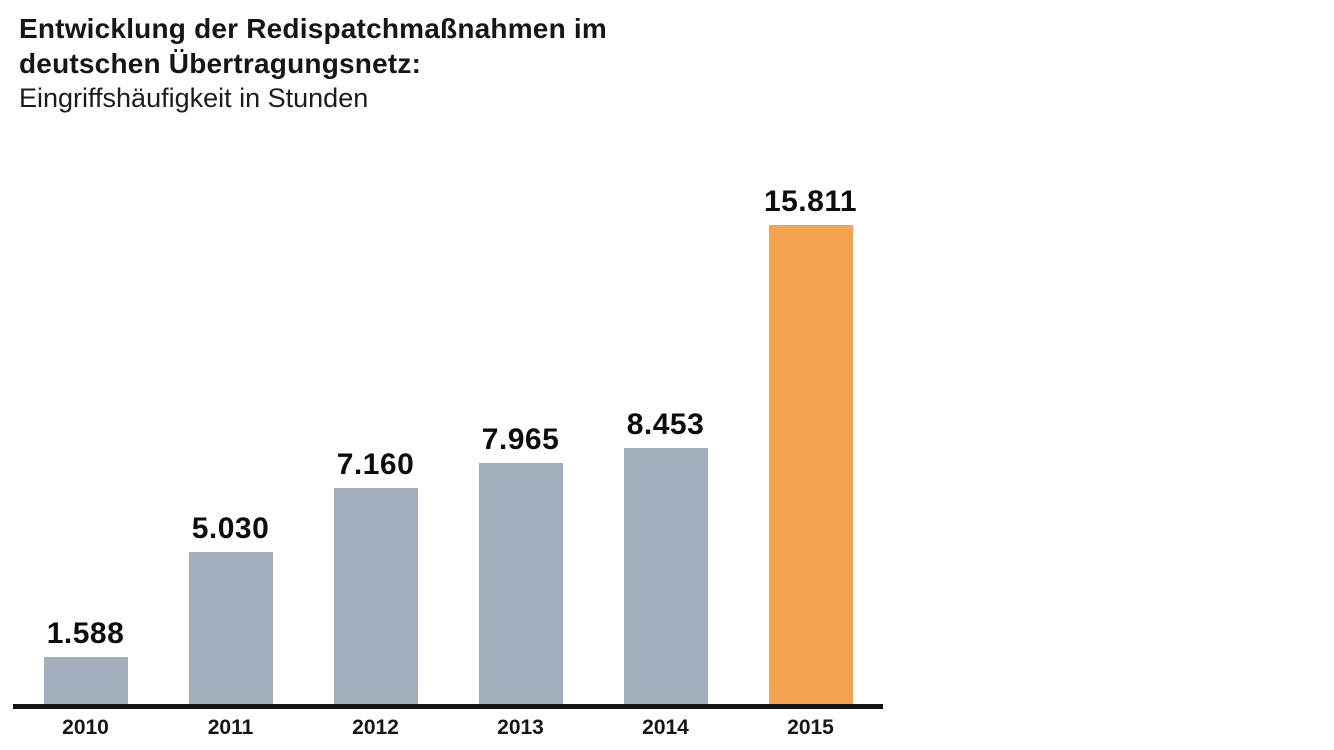  I want to click on bar-2015, so click(811, 465).